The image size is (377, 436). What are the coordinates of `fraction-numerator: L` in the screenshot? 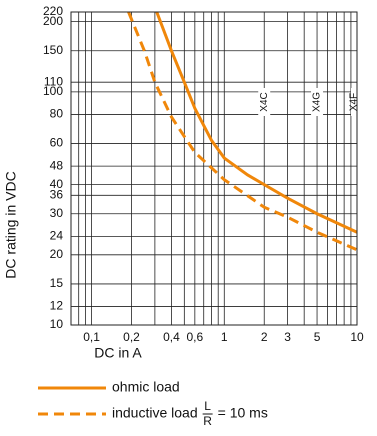 It's located at (207, 406).